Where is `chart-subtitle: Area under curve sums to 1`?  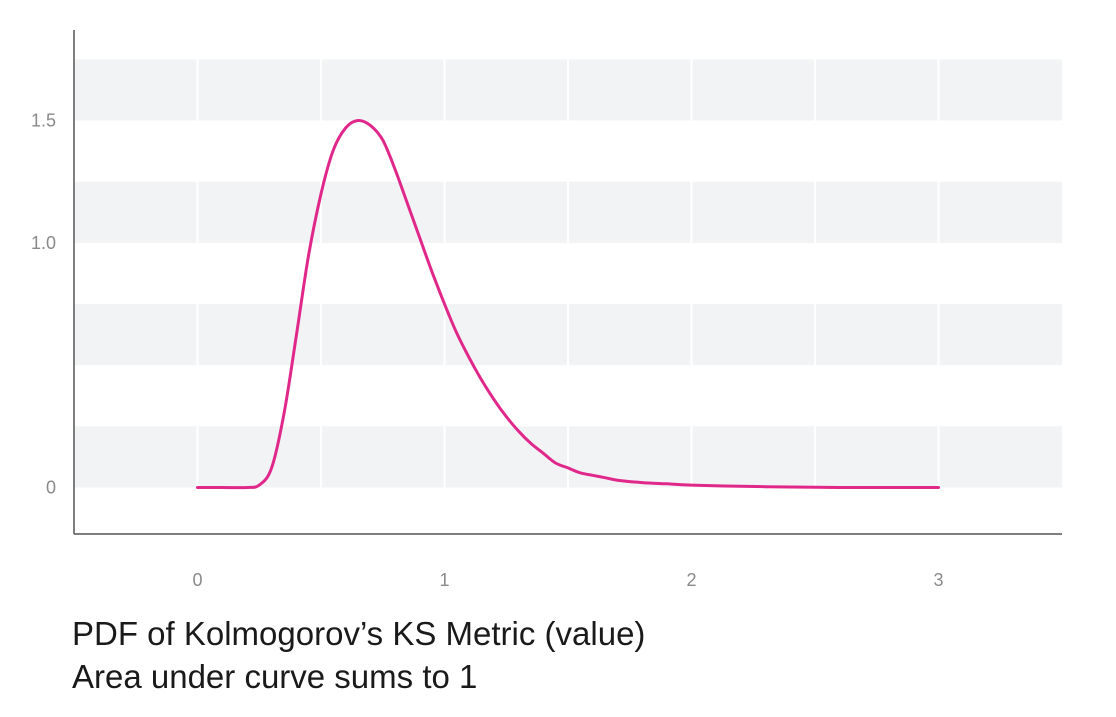 chart-subtitle: Area under curve sums to 1 is located at coordinates (275, 676).